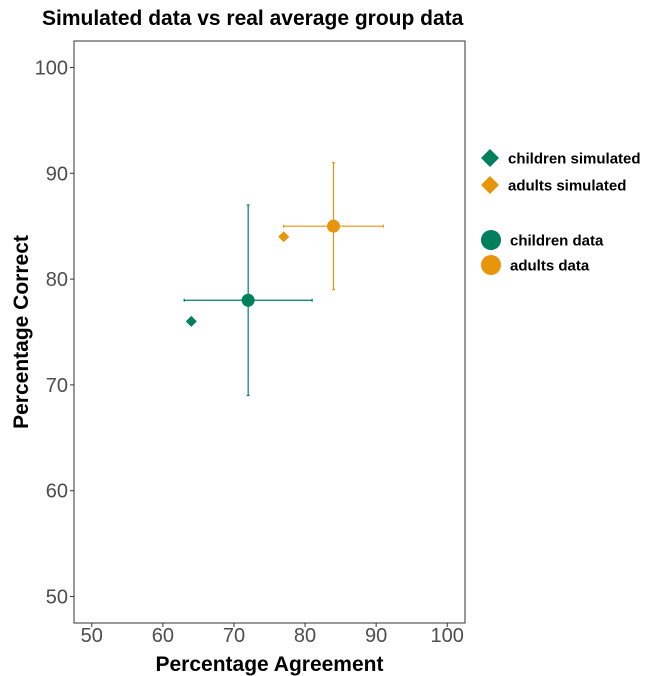 This screenshot has height=676, width=651. What do you see at coordinates (21, 332) in the screenshot?
I see `y-axis-label: Percentage Correct` at bounding box center [21, 332].